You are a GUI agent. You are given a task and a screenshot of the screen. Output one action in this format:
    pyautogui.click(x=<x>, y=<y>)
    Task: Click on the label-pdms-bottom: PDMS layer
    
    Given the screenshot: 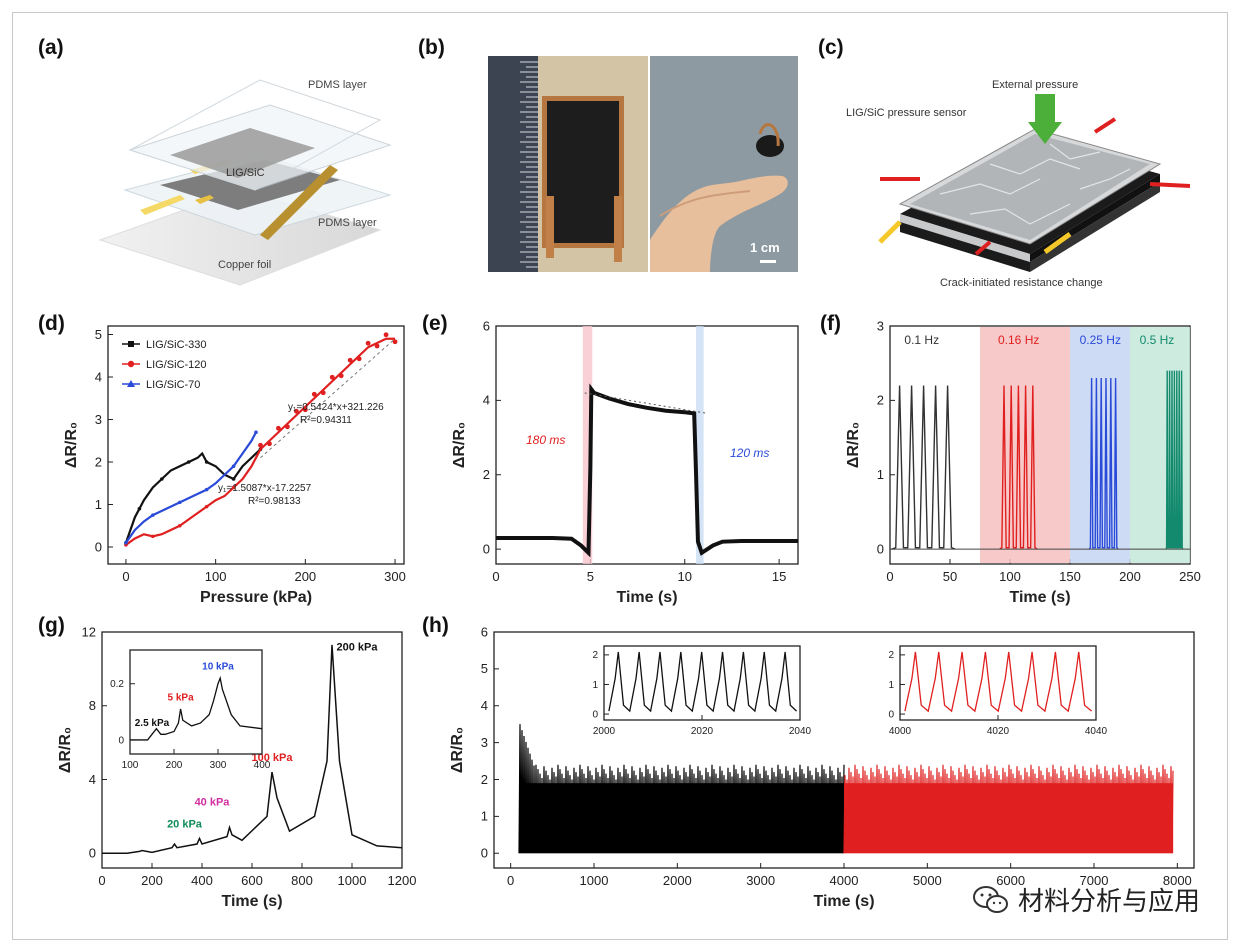 What is the action you would take?
    pyautogui.click(x=347, y=223)
    